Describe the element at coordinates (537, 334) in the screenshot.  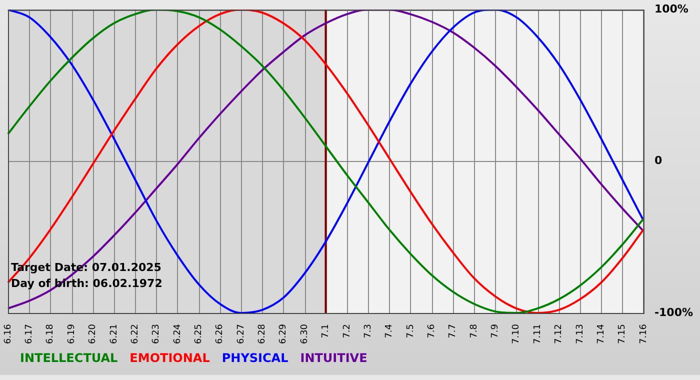
I see `x-tick-label: 7.11` at that location.